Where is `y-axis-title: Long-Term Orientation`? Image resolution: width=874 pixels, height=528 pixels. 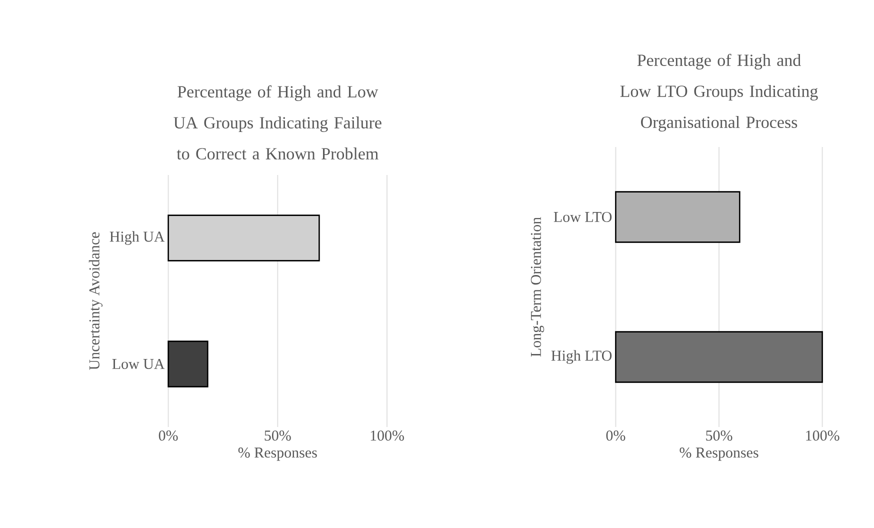
y-axis-title: Long-Term Orientation is located at coordinates (537, 287).